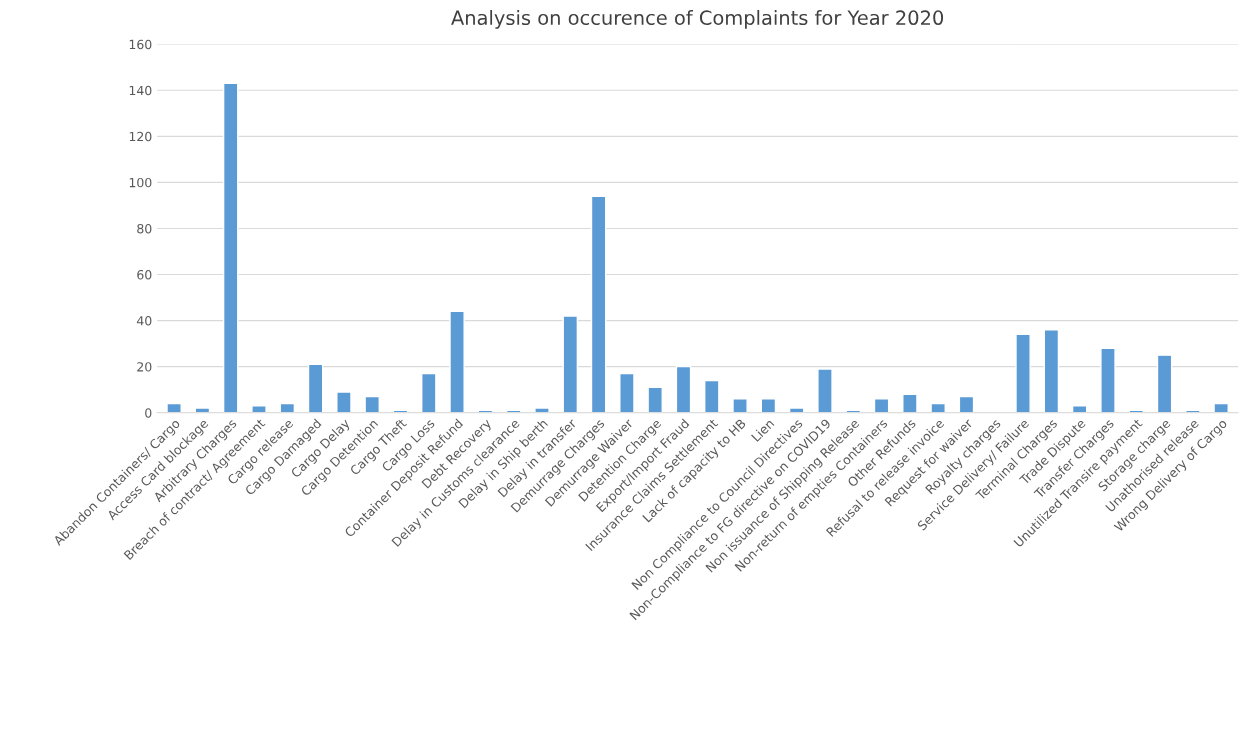 This screenshot has width=1257, height=737. What do you see at coordinates (148, 413) in the screenshot?
I see `y-tick-label: 0` at bounding box center [148, 413].